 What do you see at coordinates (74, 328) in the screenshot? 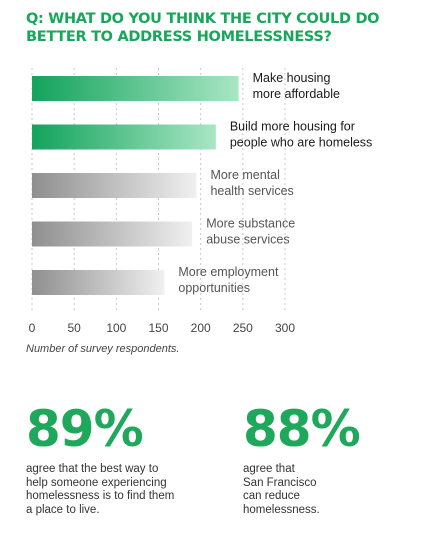
I see `x-tick-label: 50` at bounding box center [74, 328].